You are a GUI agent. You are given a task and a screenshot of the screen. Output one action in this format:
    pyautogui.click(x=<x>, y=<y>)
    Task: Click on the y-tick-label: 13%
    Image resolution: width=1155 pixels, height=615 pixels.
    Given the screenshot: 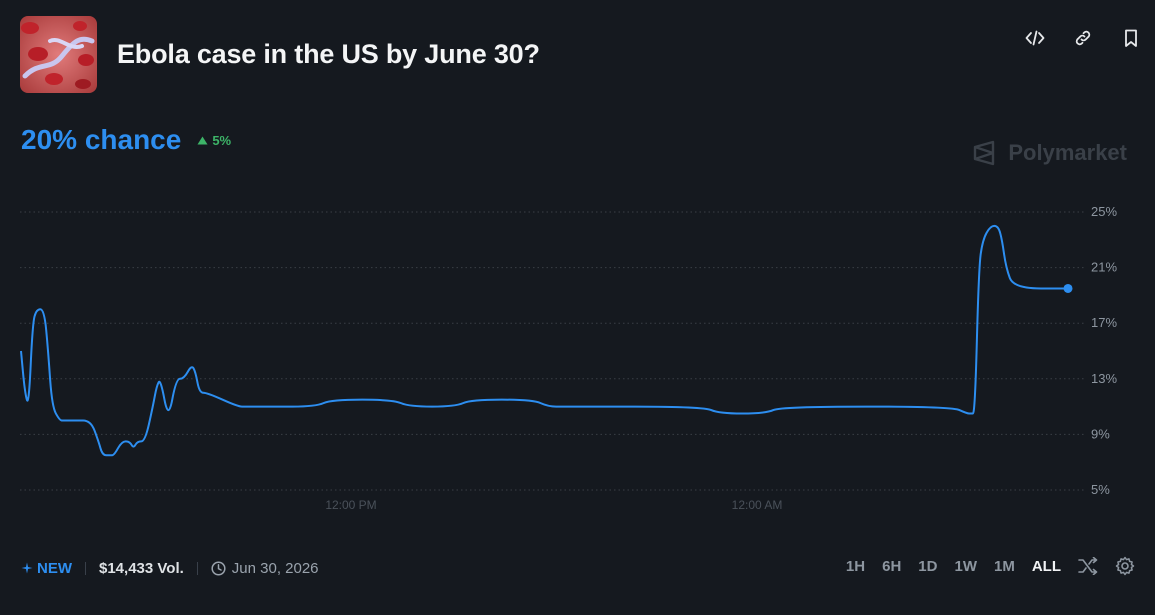 What is the action you would take?
    pyautogui.click(x=1104, y=378)
    